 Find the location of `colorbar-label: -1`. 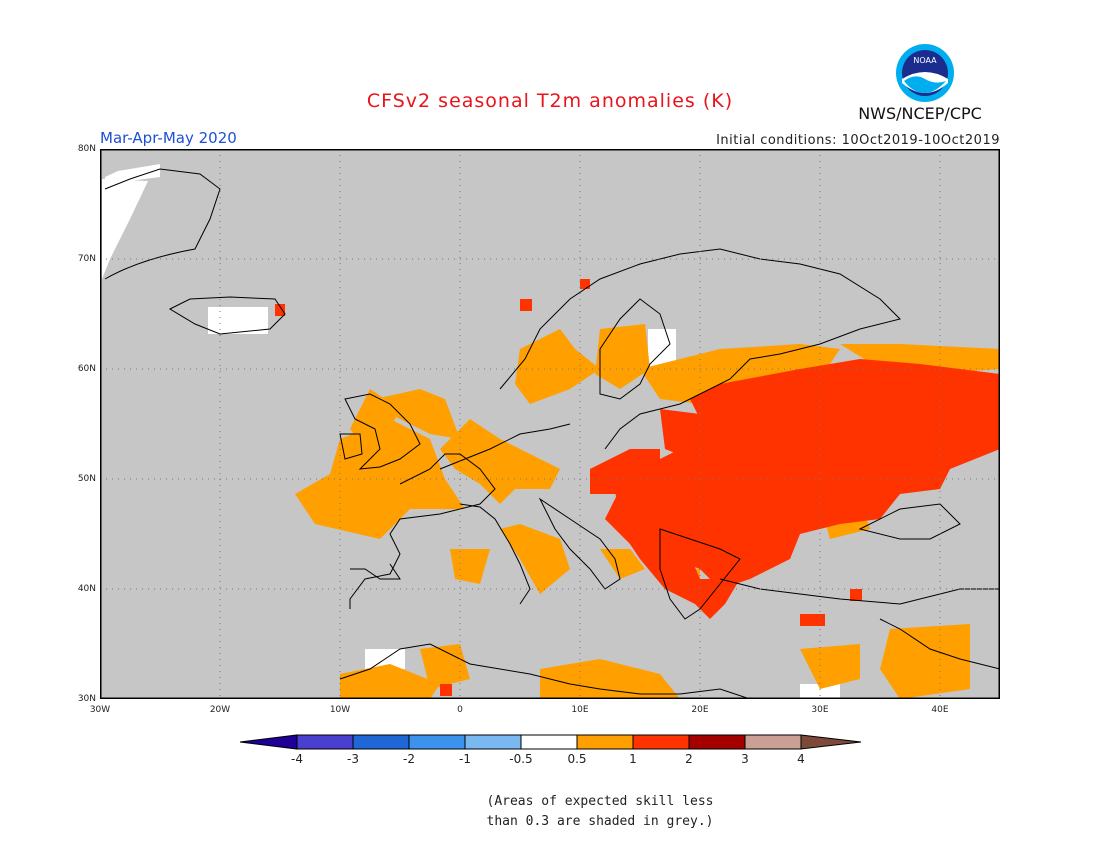

colorbar-label: -1 is located at coordinates (465, 759).